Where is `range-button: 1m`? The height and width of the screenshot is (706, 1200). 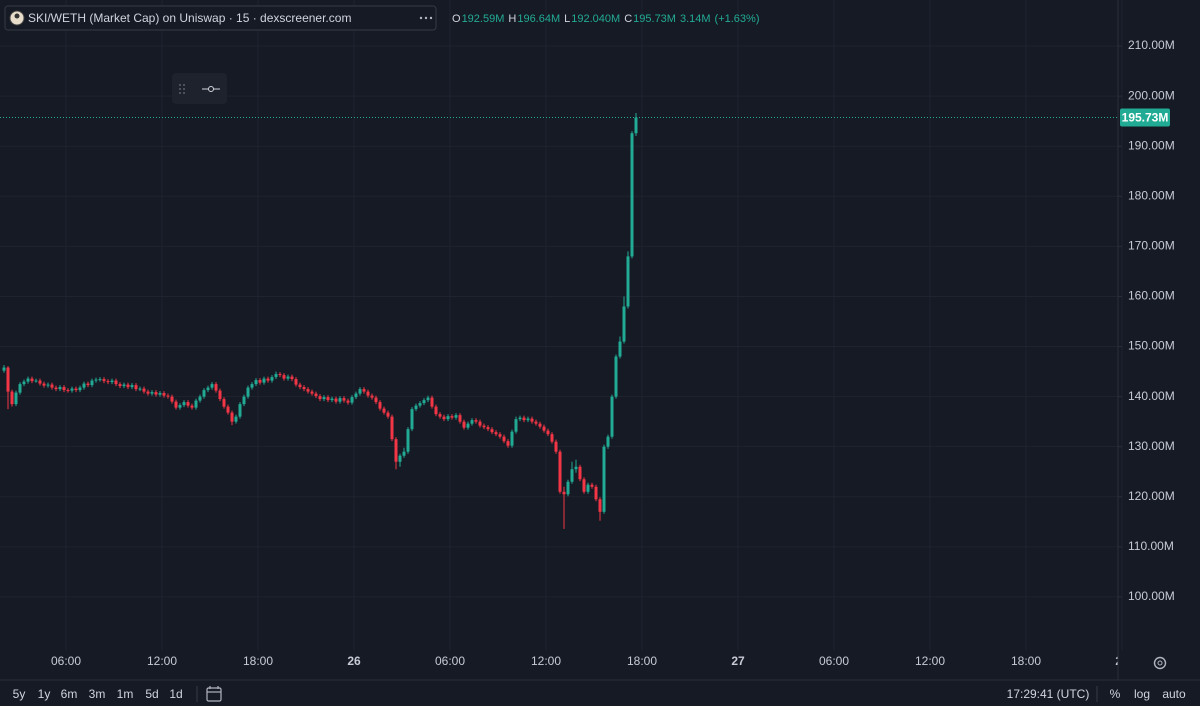
range-button: 1m is located at coordinates (125, 694).